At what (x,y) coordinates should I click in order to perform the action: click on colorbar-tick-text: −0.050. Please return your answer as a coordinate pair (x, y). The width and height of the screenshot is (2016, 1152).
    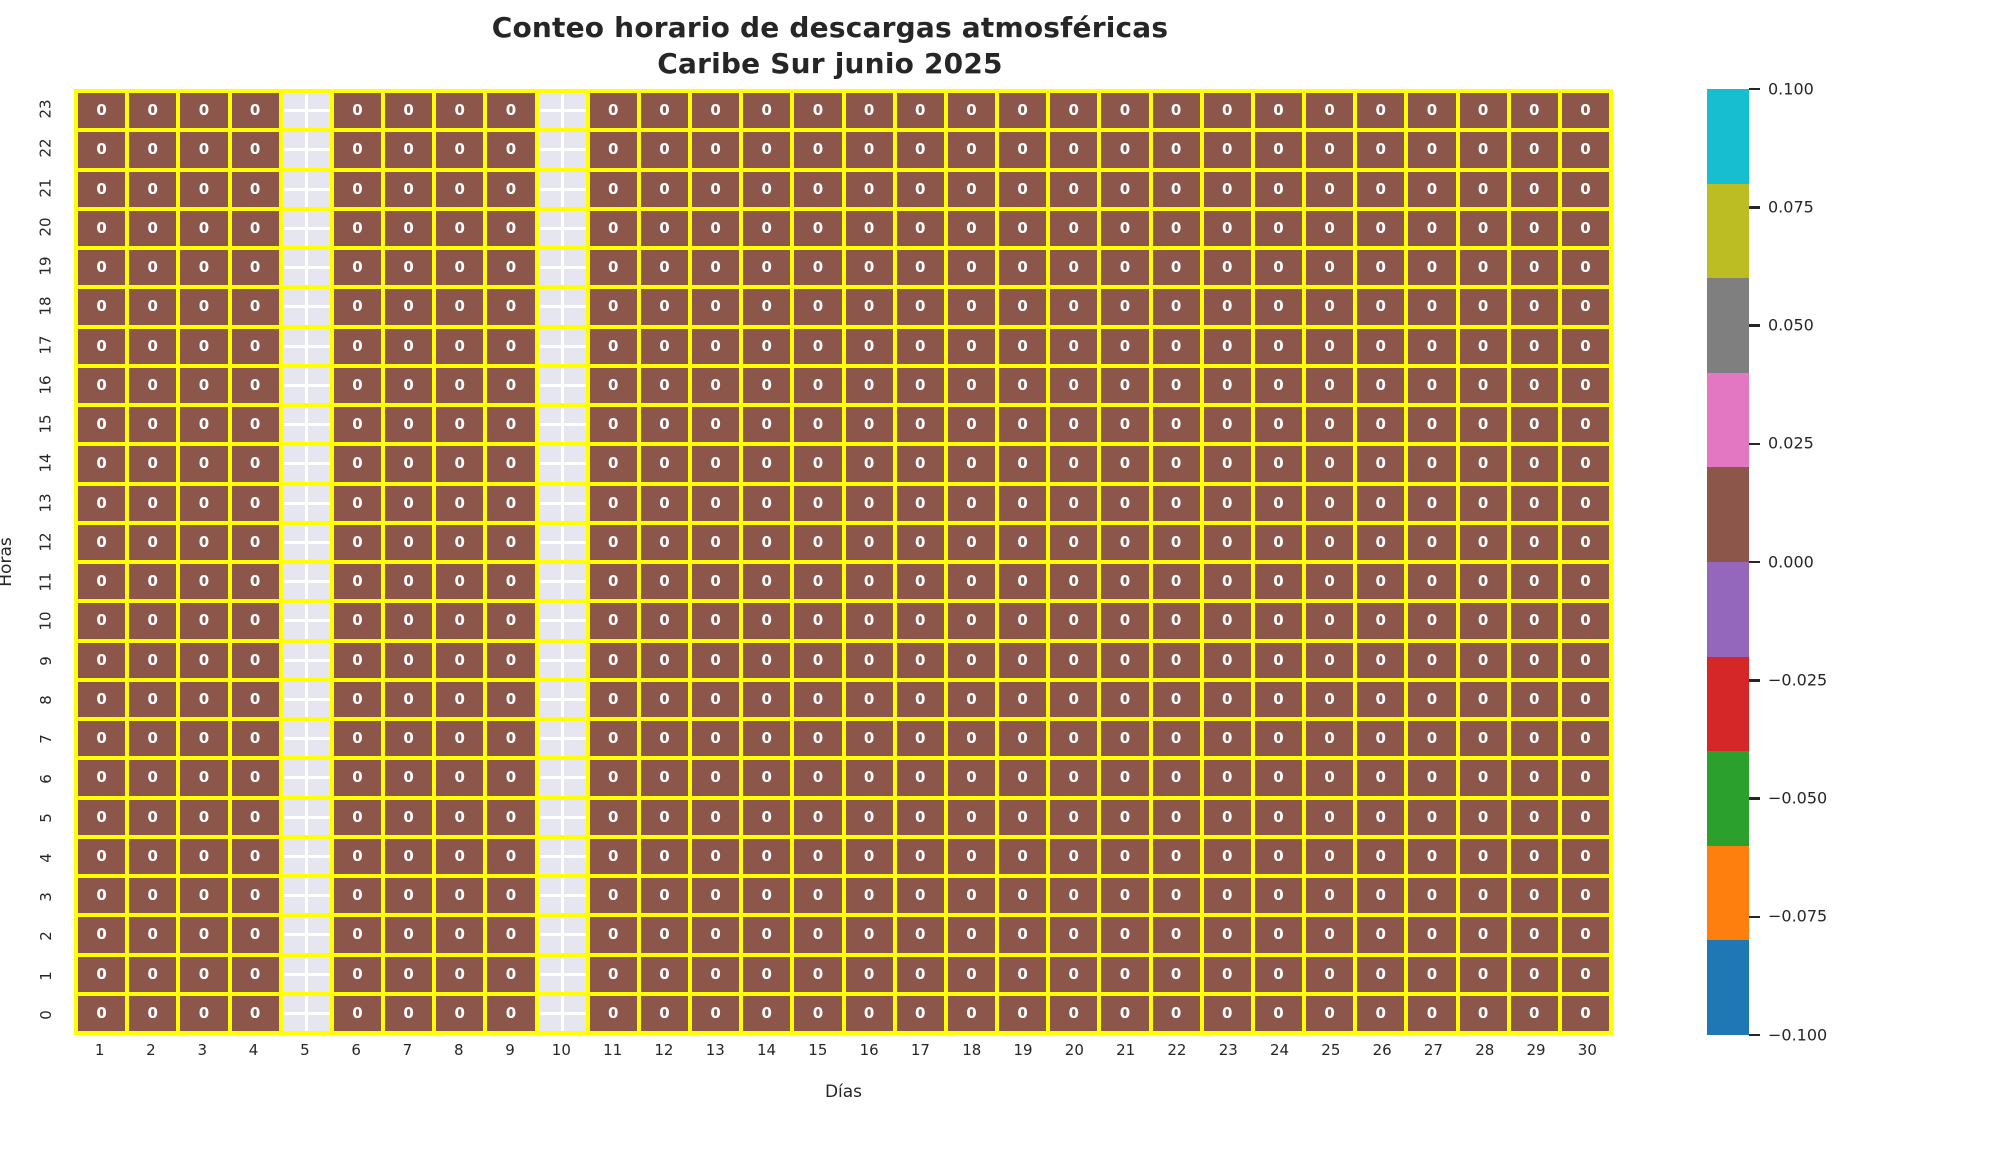
    Looking at the image, I should click on (1798, 798).